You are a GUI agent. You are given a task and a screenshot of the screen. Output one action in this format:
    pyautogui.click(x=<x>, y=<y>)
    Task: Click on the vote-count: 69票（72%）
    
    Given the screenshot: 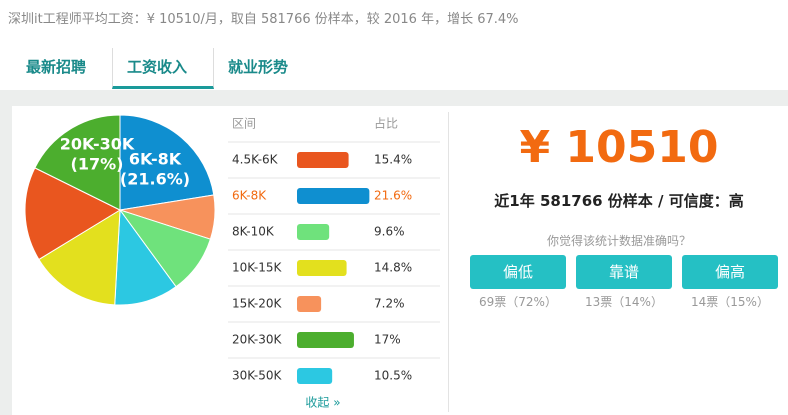 What is the action you would take?
    pyautogui.click(x=518, y=302)
    